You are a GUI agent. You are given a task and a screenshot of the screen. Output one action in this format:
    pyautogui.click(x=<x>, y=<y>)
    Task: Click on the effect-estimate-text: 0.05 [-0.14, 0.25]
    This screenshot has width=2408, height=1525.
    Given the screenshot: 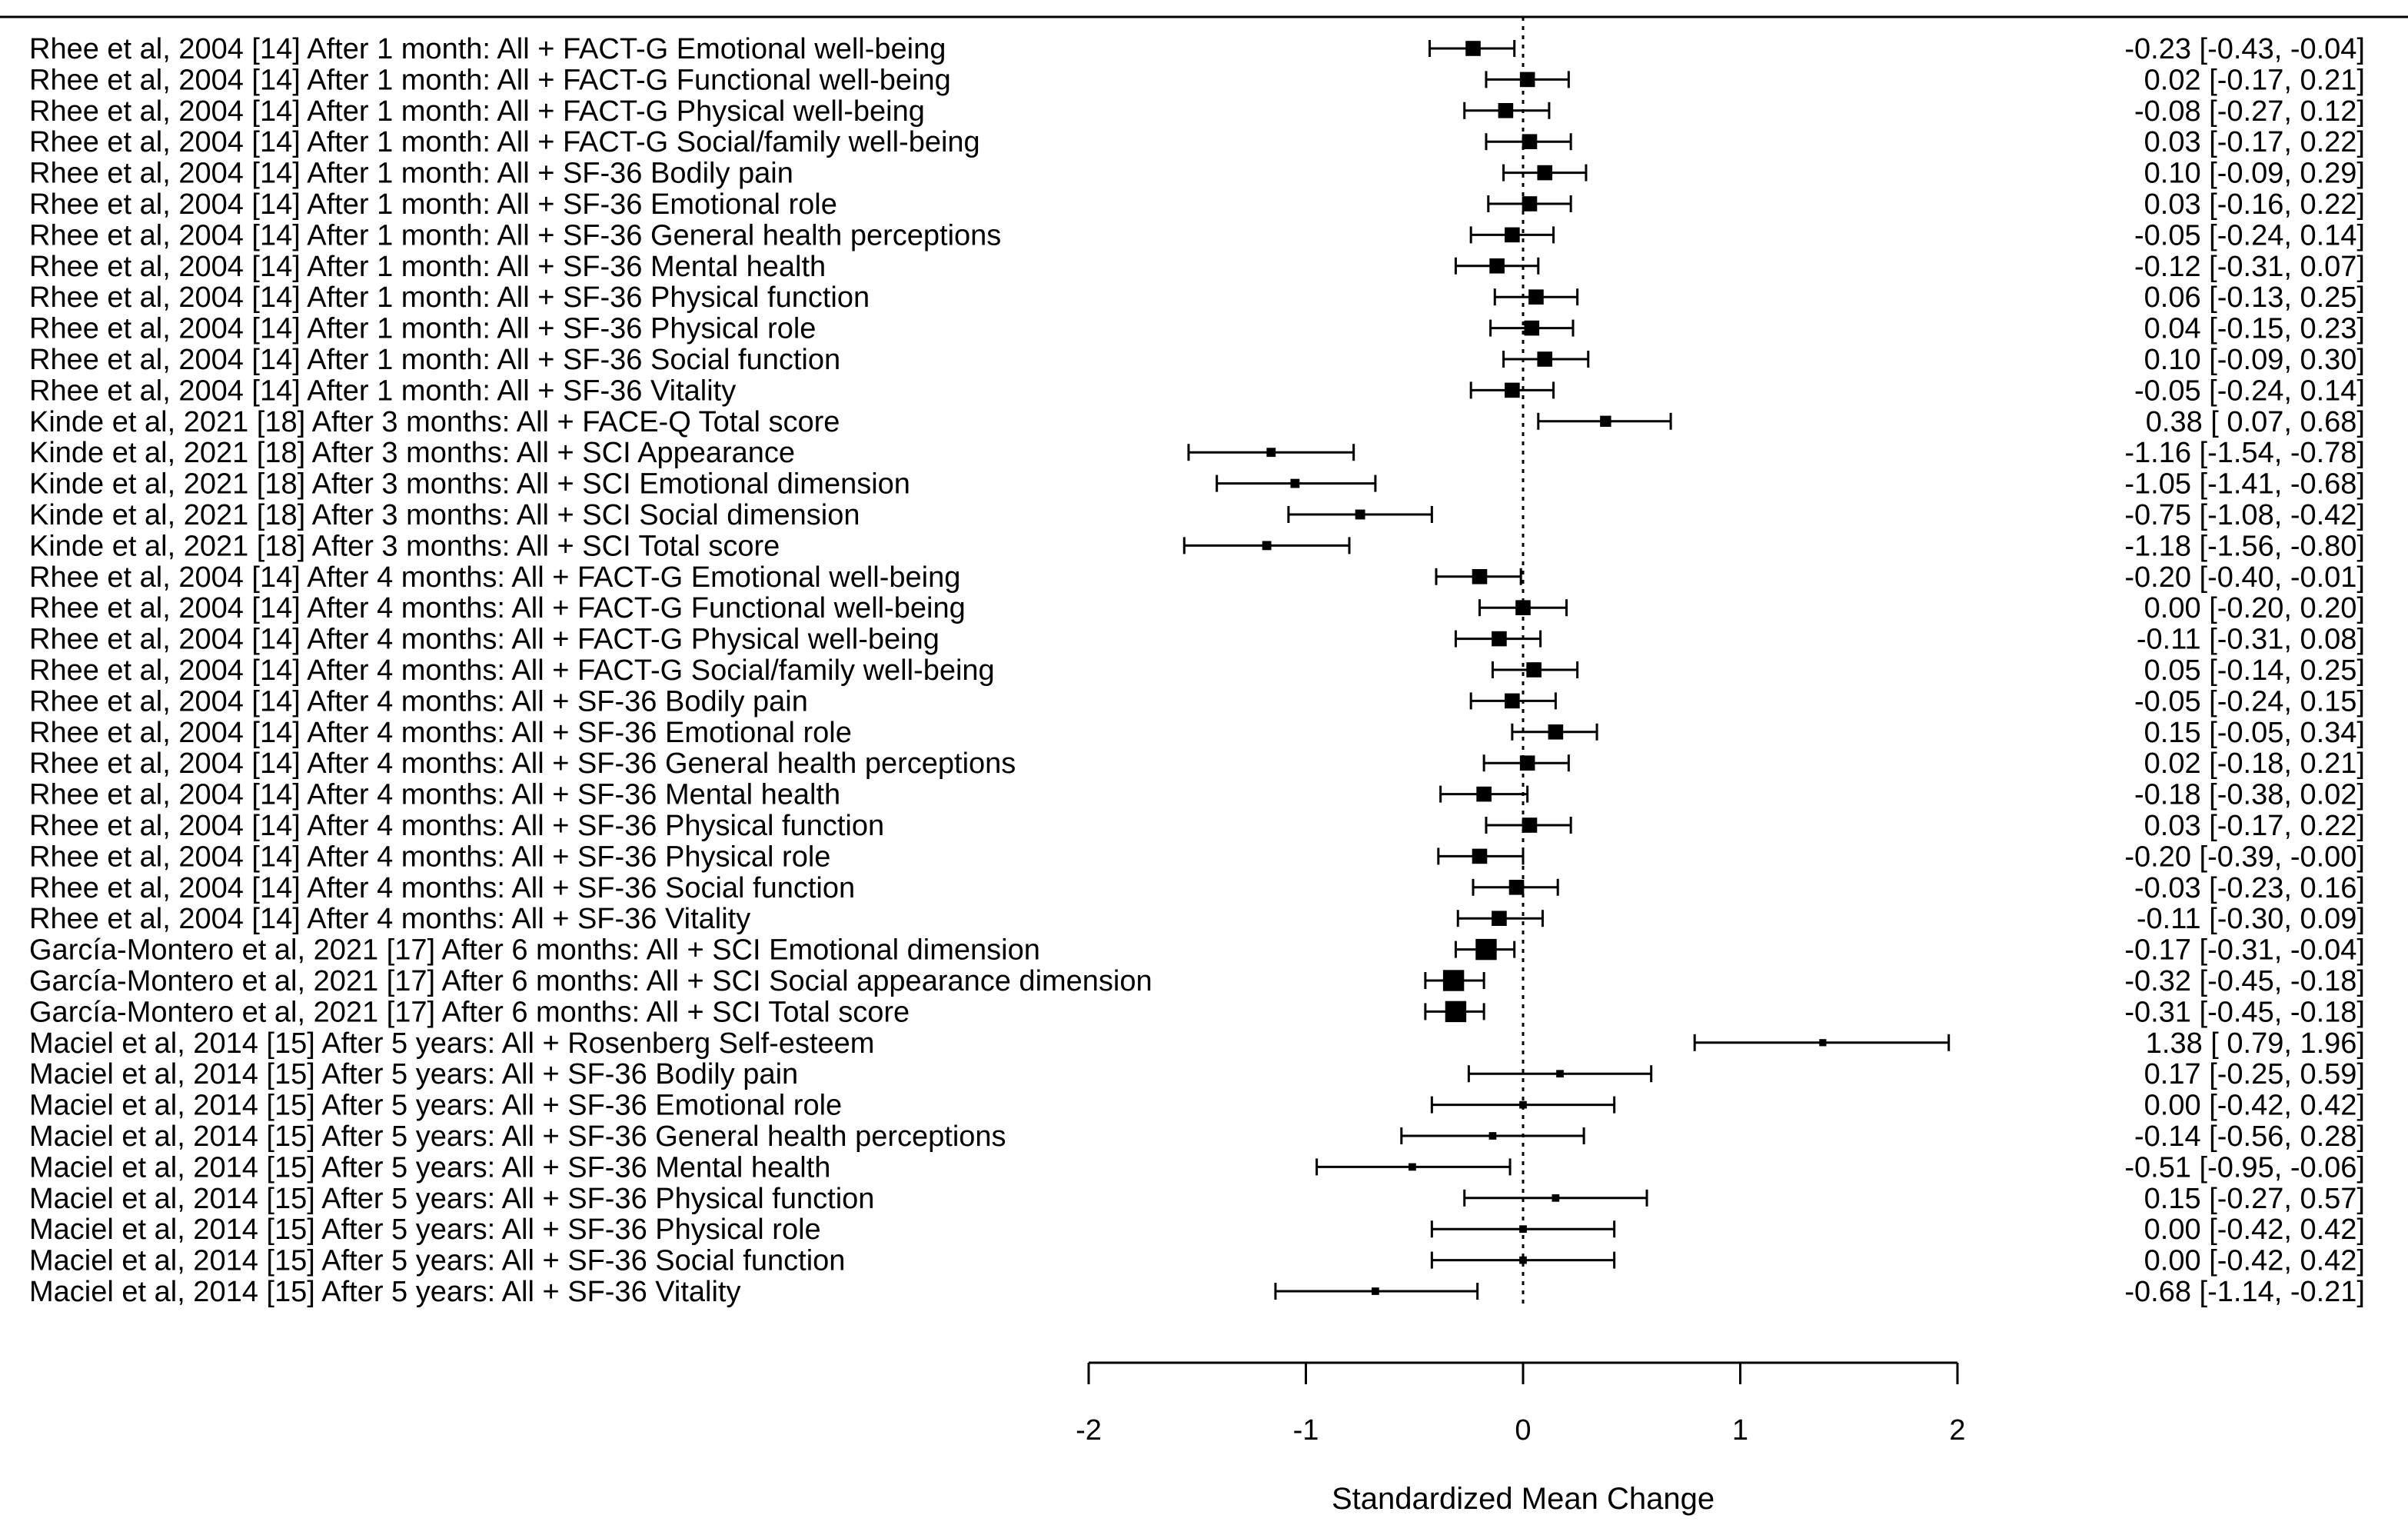 What is the action you would take?
    pyautogui.click(x=2254, y=670)
    